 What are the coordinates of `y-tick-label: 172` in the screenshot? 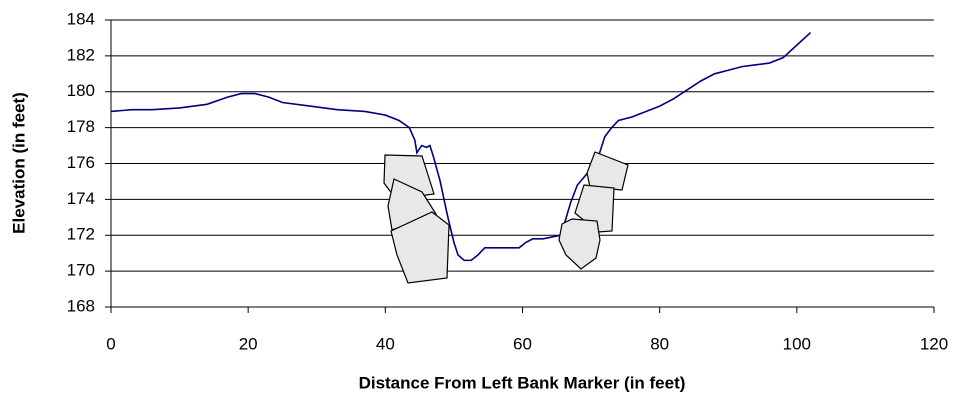 It's located at (81, 234).